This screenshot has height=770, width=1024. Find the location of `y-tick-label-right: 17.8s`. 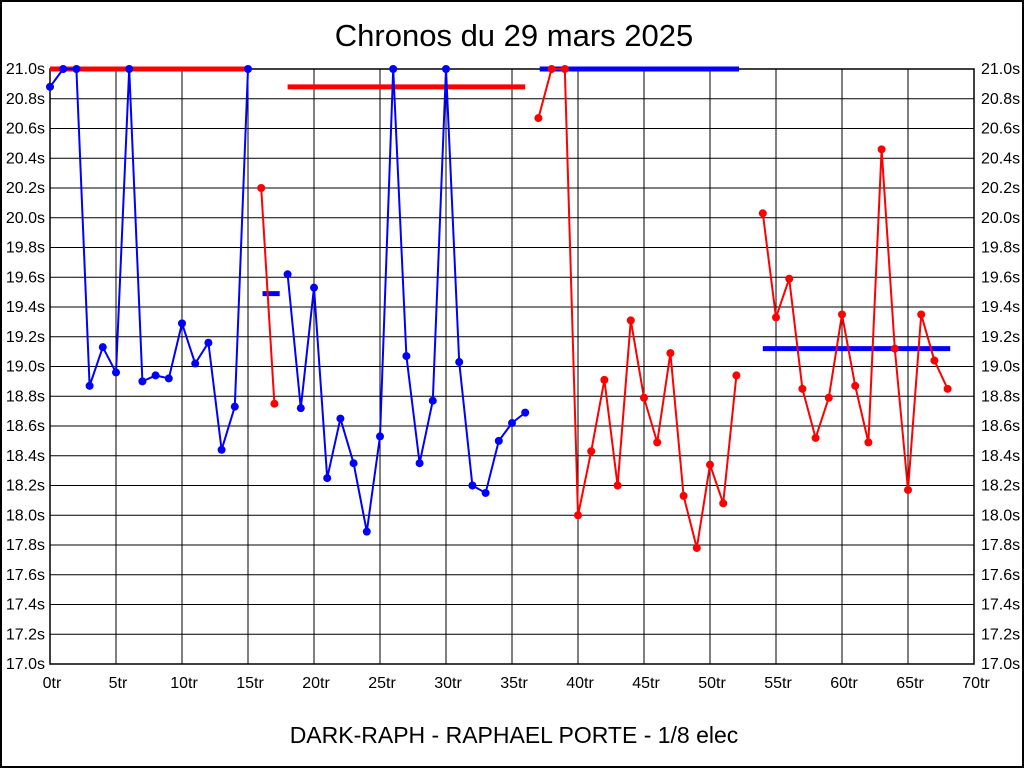

y-tick-label-right: 17.8s is located at coordinates (1000, 545).